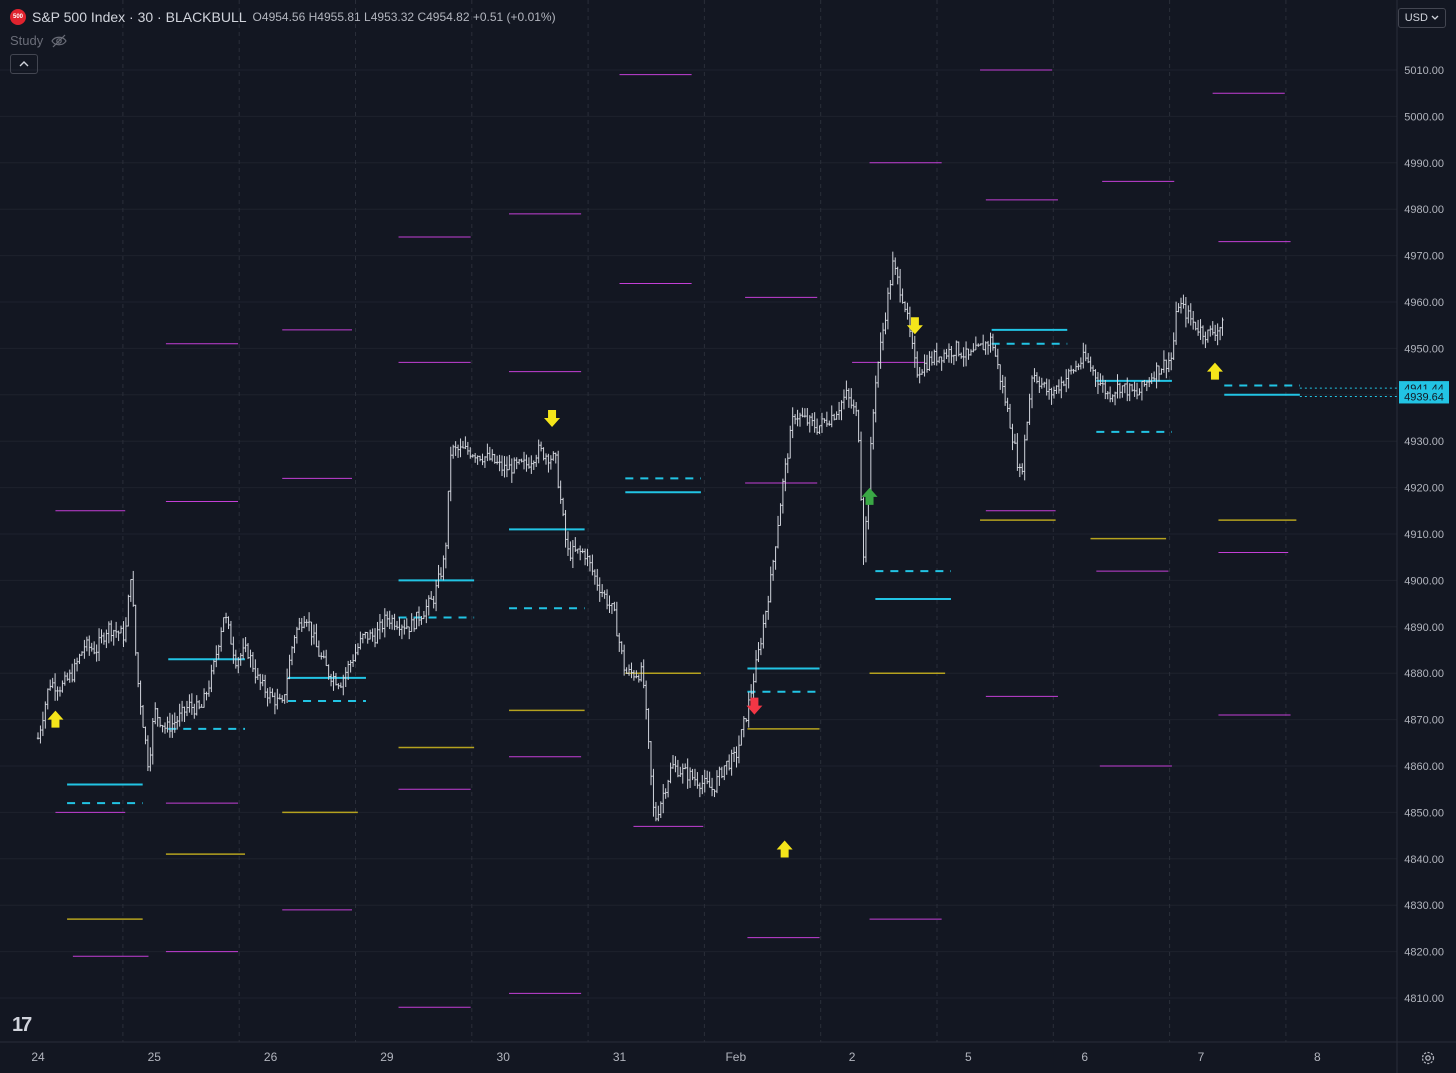 This screenshot has height=1073, width=1456. What do you see at coordinates (38, 1057) in the screenshot?
I see `x-tick-label: 24` at bounding box center [38, 1057].